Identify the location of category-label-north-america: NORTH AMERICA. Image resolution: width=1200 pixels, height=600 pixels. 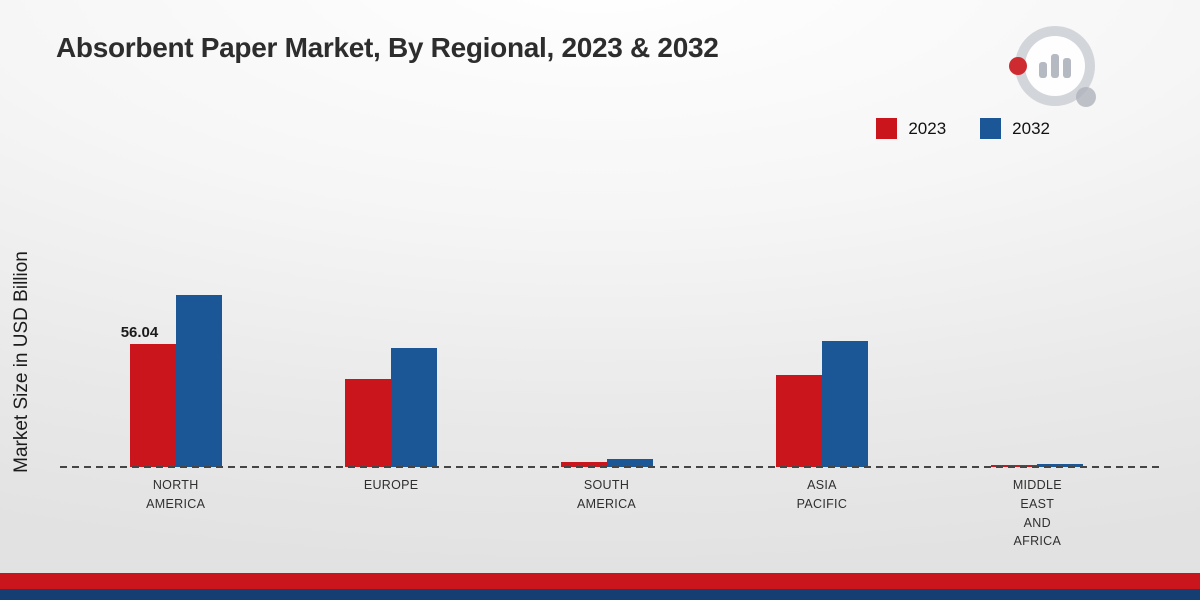
(176, 494).